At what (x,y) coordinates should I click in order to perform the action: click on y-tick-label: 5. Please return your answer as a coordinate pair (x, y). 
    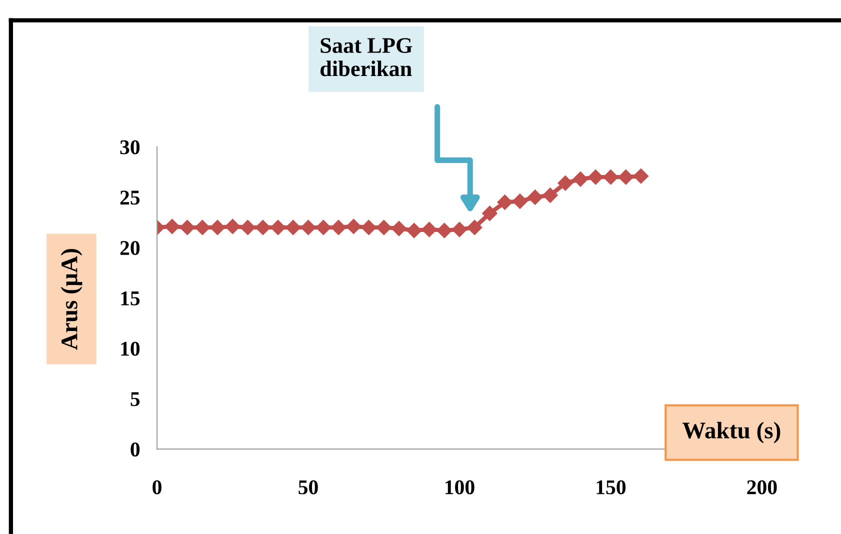
    Looking at the image, I should click on (135, 399).